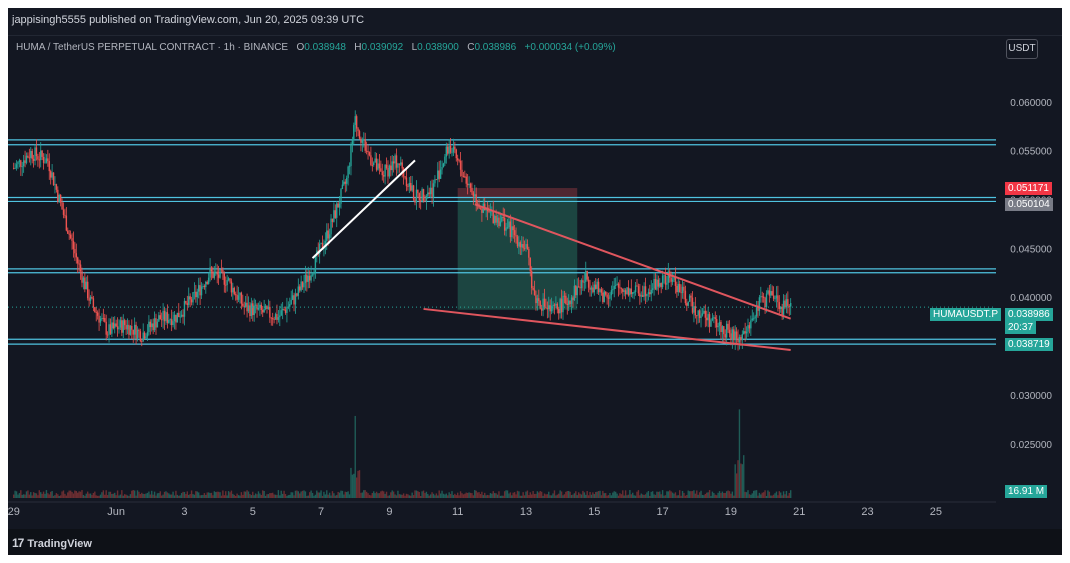 The height and width of the screenshot is (563, 1070). Describe the element at coordinates (1022, 49) in the screenshot. I see `currency-button: USDT` at that location.